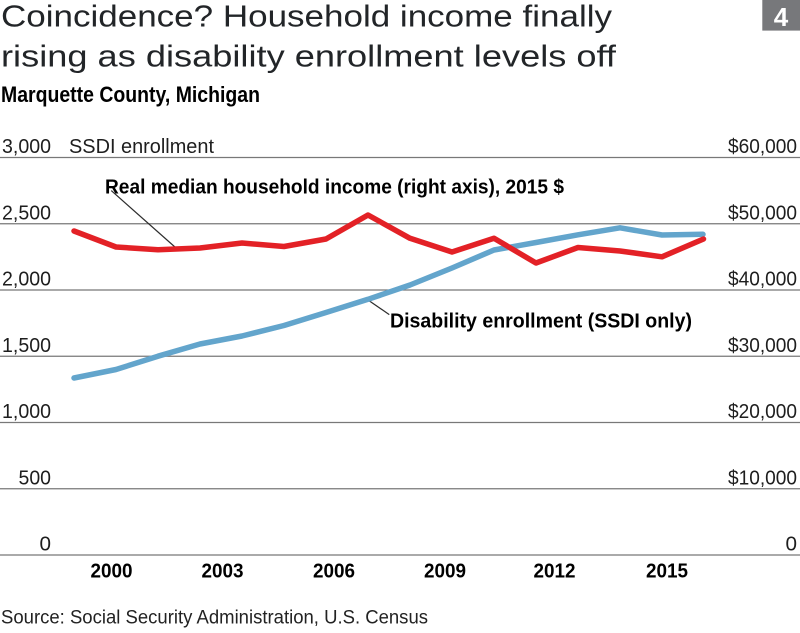 The height and width of the screenshot is (633, 800). I want to click on svg-text:Coincidence? Household income: Coincidence? Household income finally, so click(307, 17).